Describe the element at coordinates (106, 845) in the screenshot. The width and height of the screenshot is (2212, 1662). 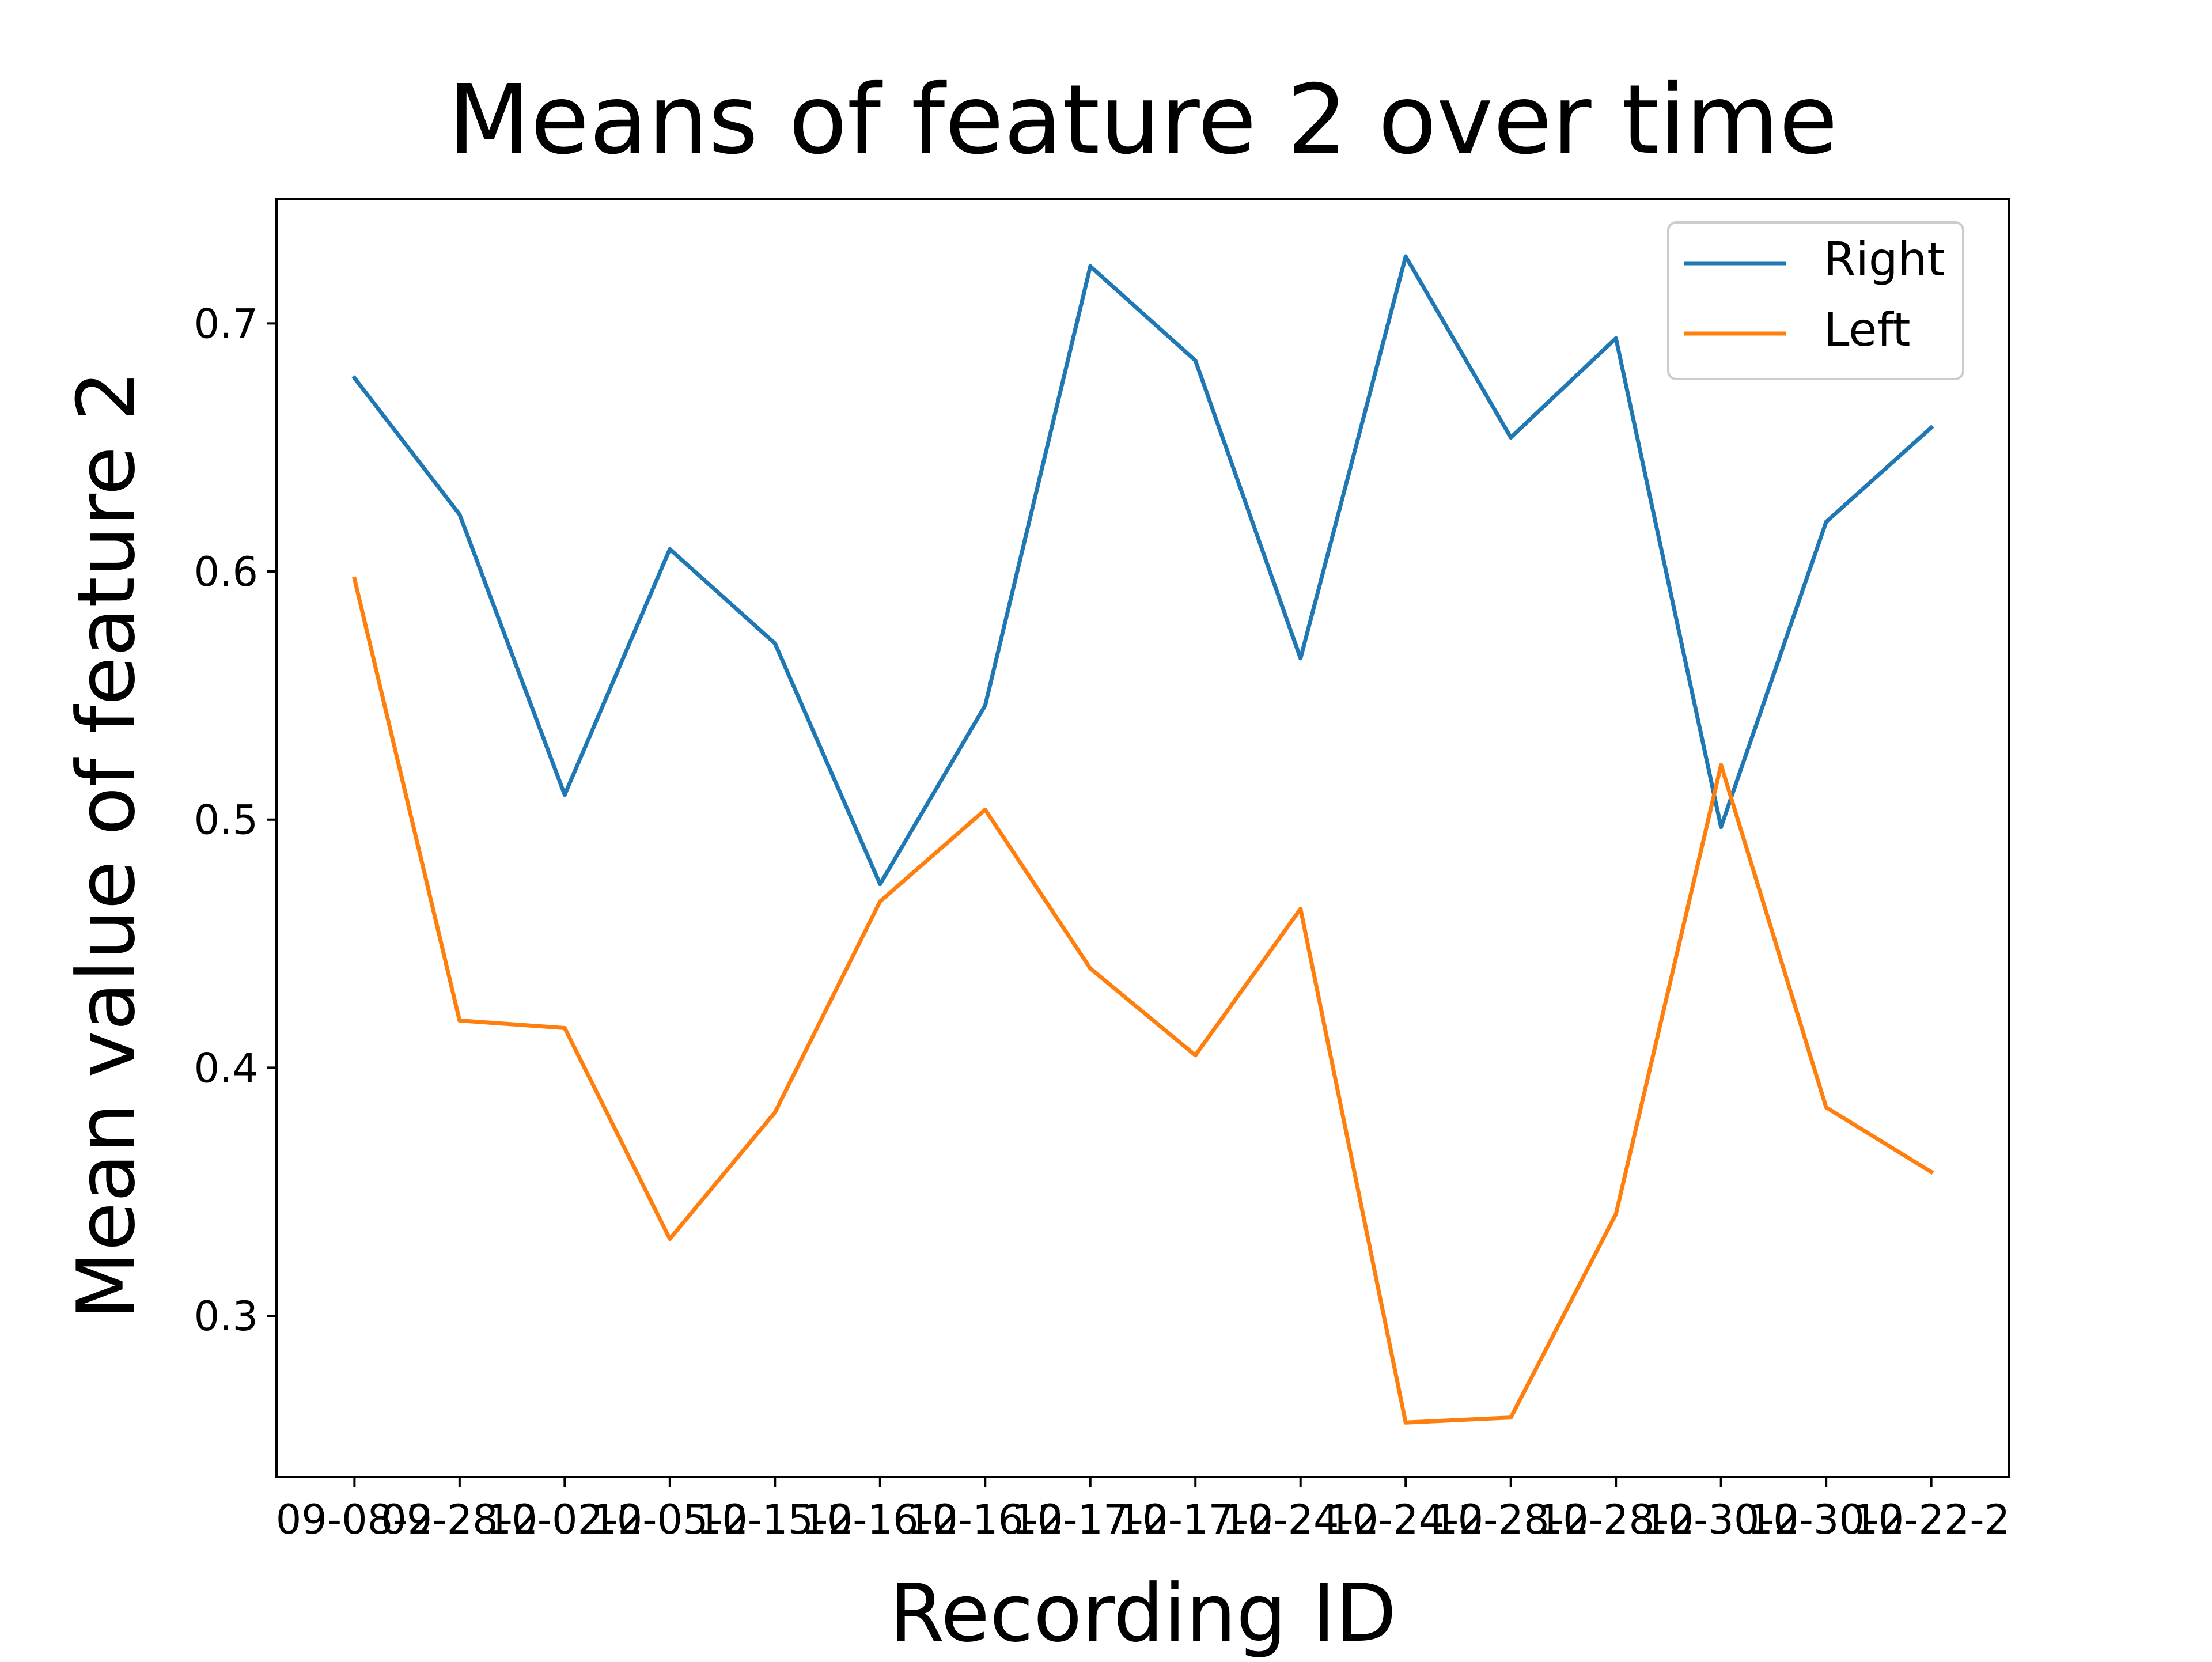
I see `y-axis-label: Mean value of feature 2` at that location.